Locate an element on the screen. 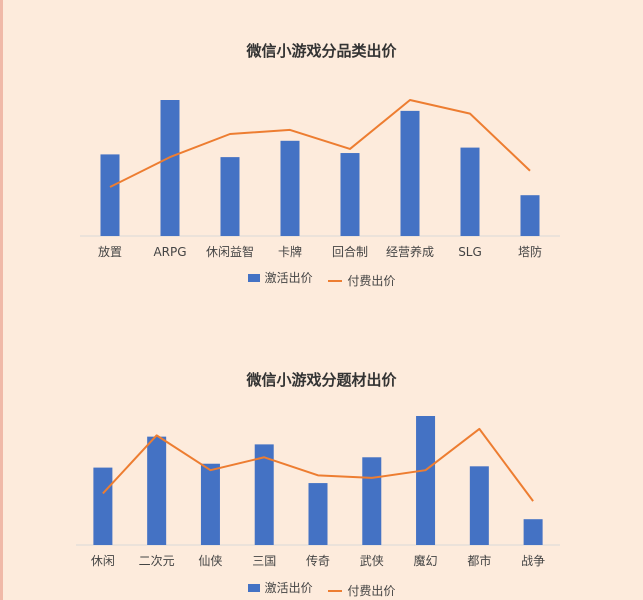 The image size is (643, 600). chart-title: 微信小游戏分题材出价 is located at coordinates (321, 380).